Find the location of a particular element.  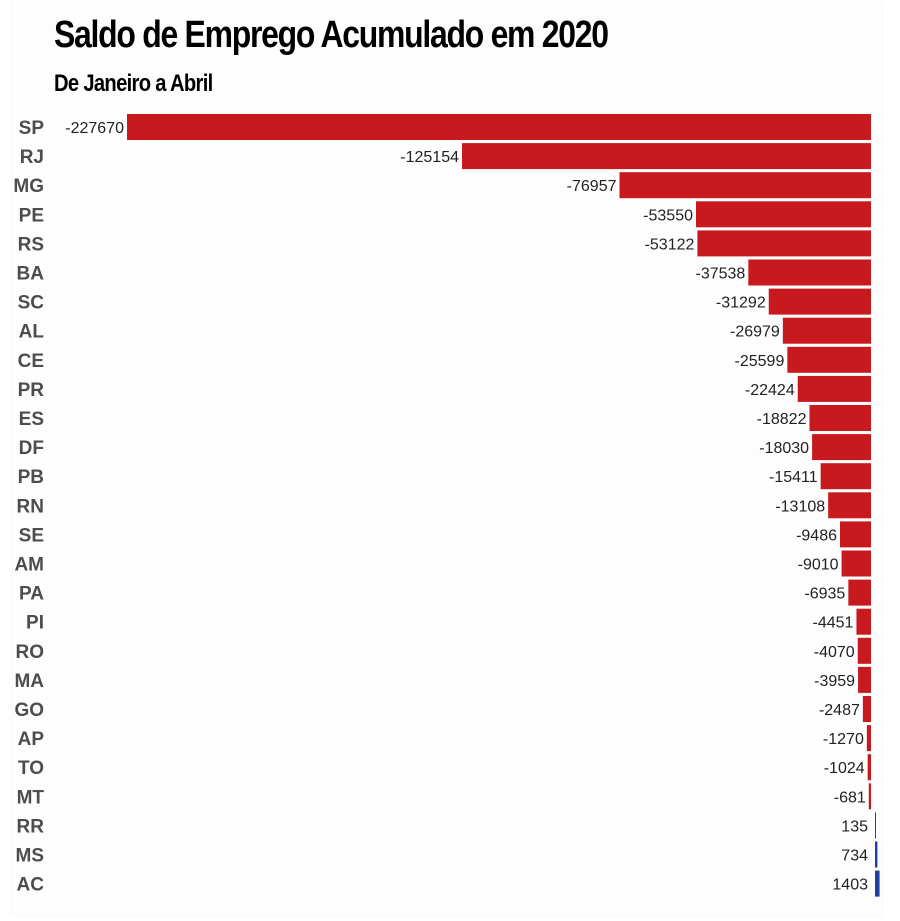

category-label: DF is located at coordinates (31, 448).